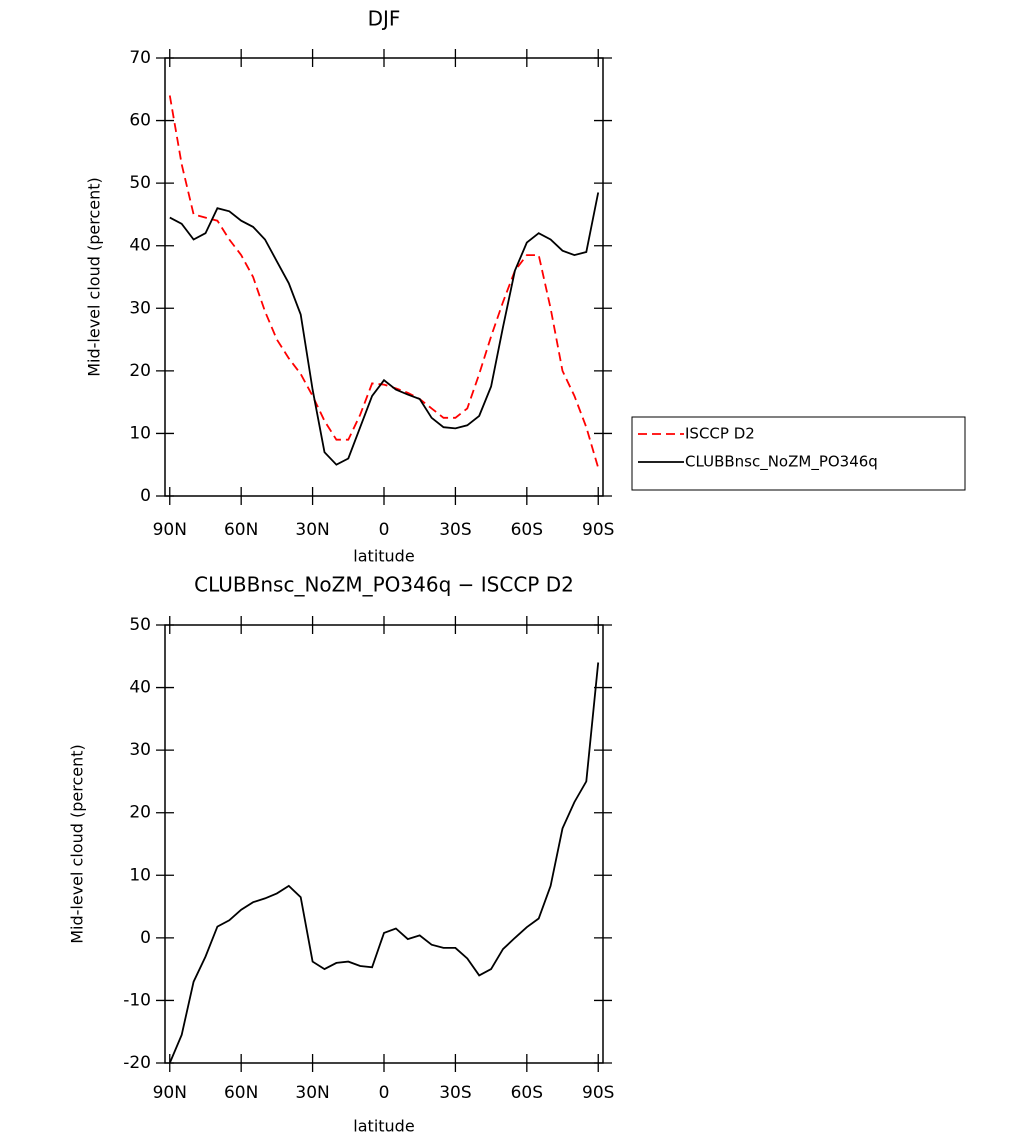 The height and width of the screenshot is (1144, 1030). Describe the element at coordinates (137, 1000) in the screenshot. I see `y-tick-label: -10` at that location.